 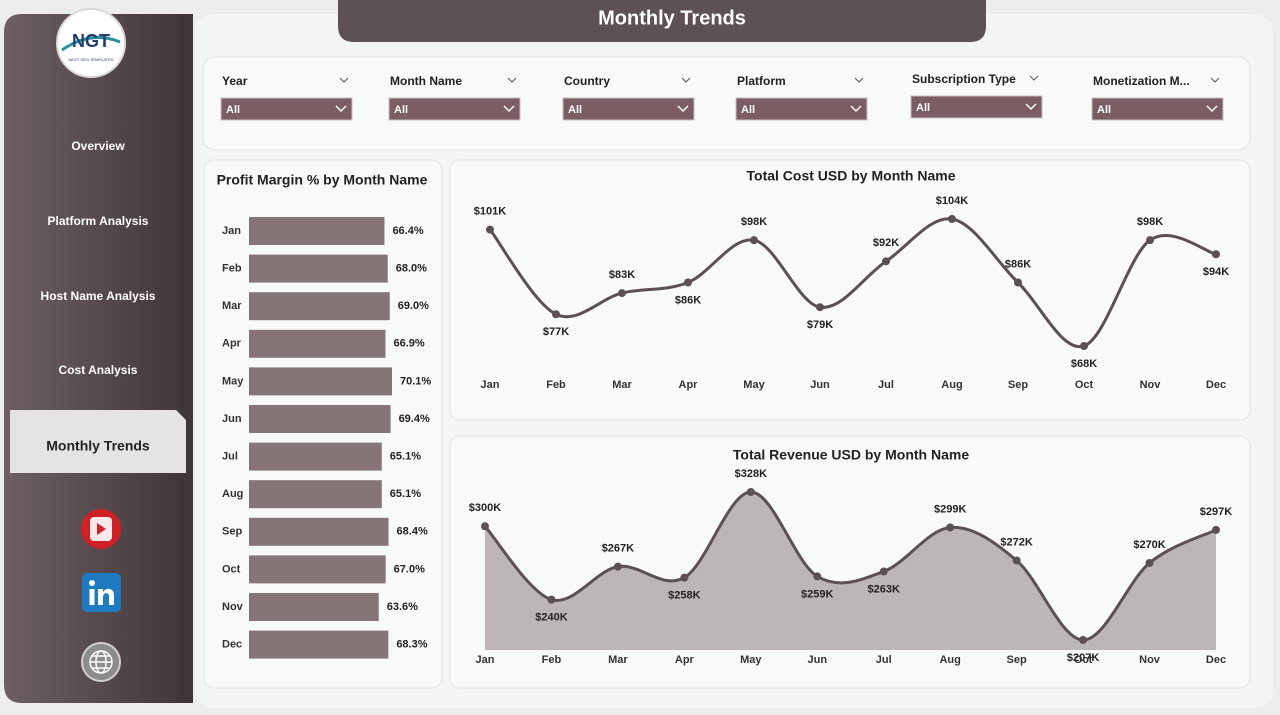 I want to click on data-label: 63.6%, so click(x=402, y=607).